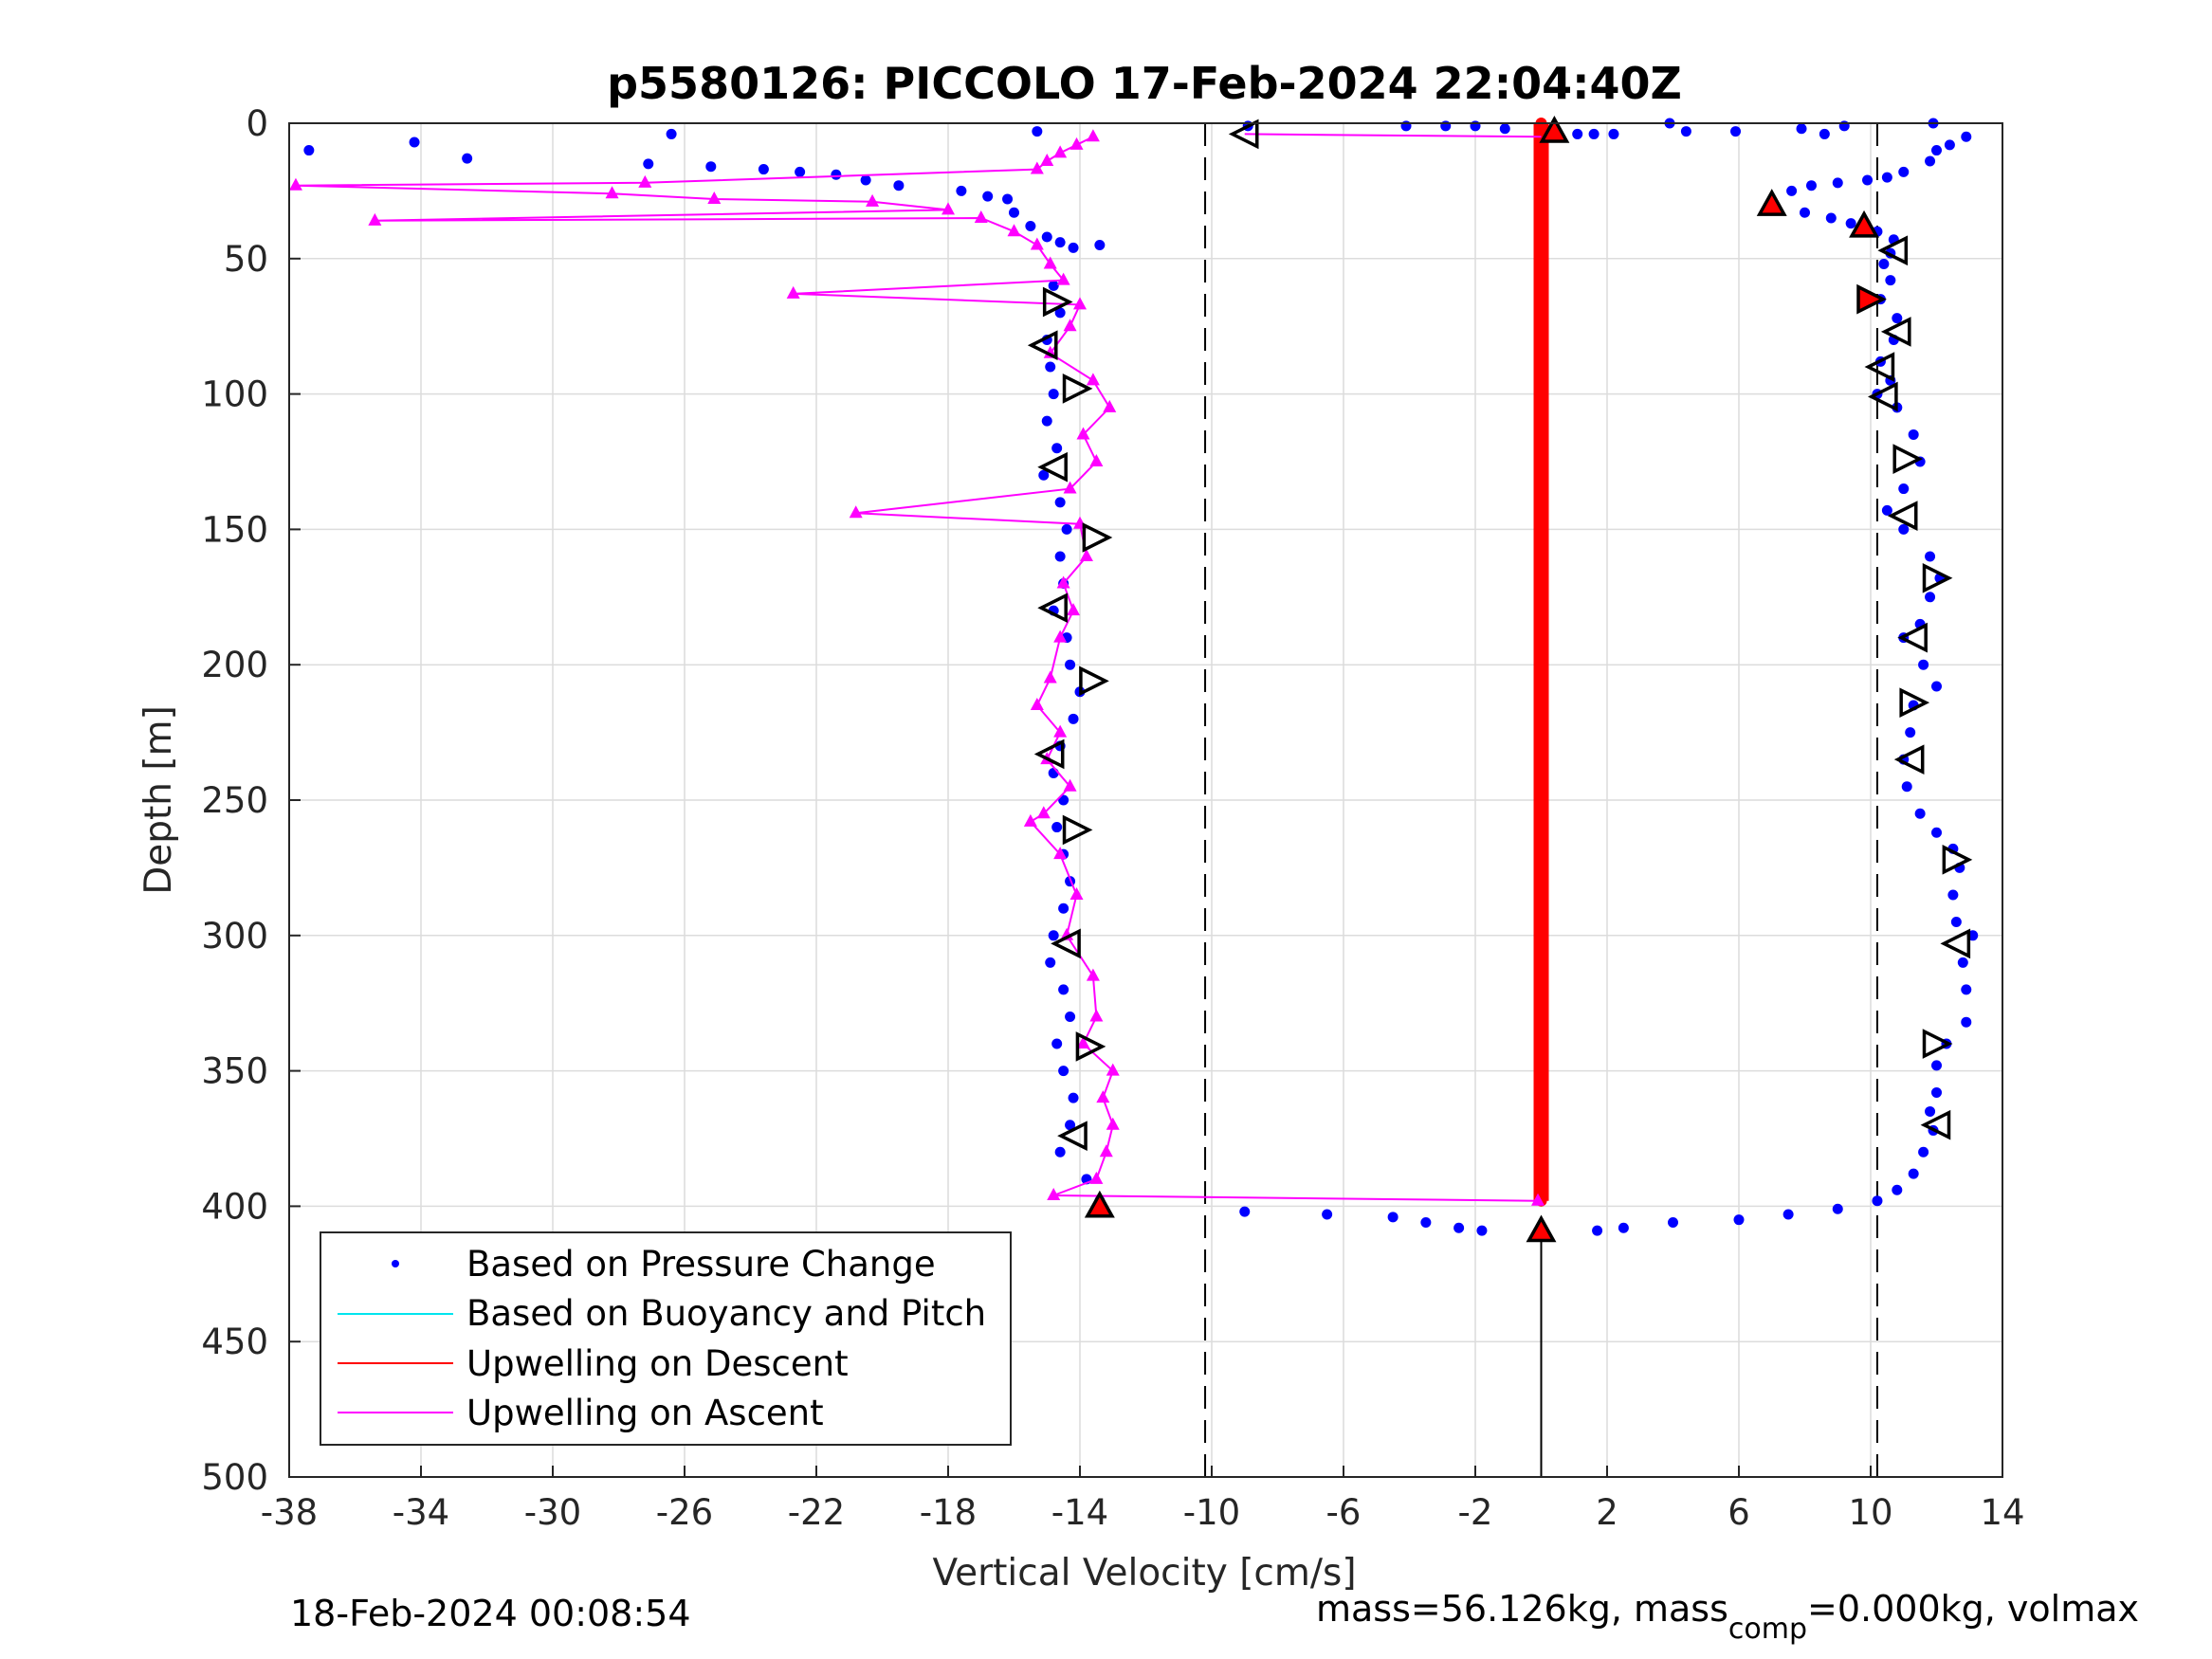 Image resolution: width=2212 pixels, height=1659 pixels. I want to click on ascent-connector, so click(1393, 135).